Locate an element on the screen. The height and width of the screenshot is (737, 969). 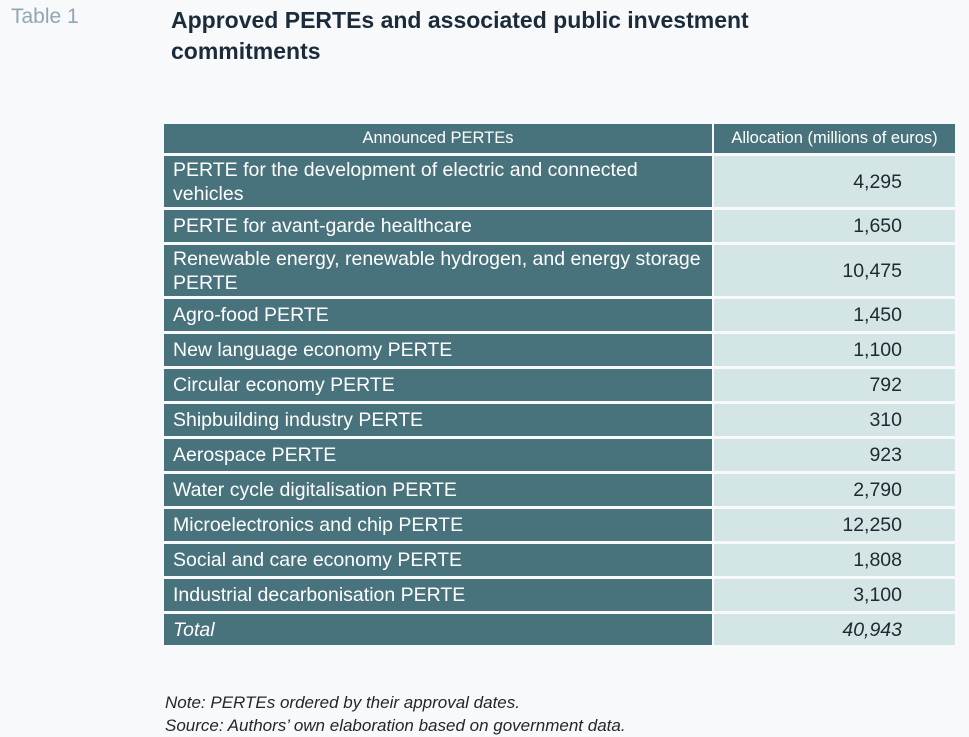
allocation-value: 2,790 is located at coordinates (834, 490).